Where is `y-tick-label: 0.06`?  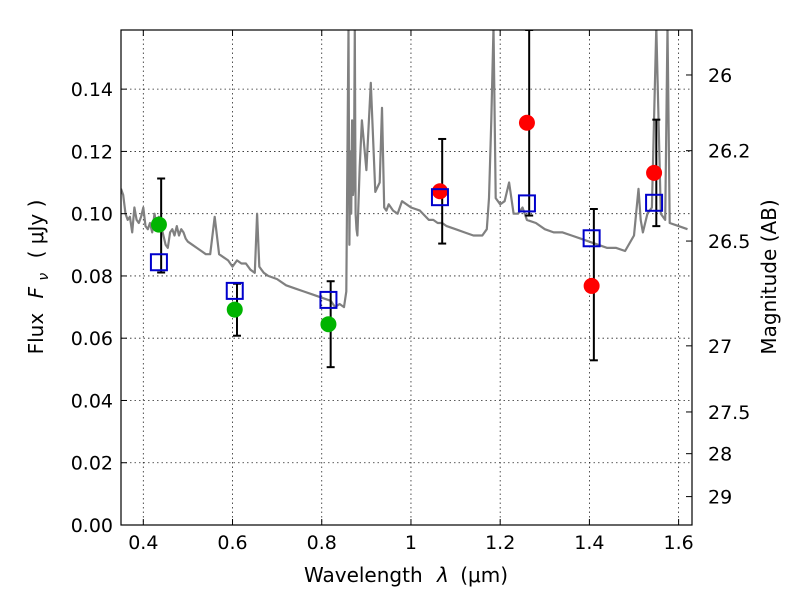
y-tick-label: 0.06 is located at coordinates (92, 339).